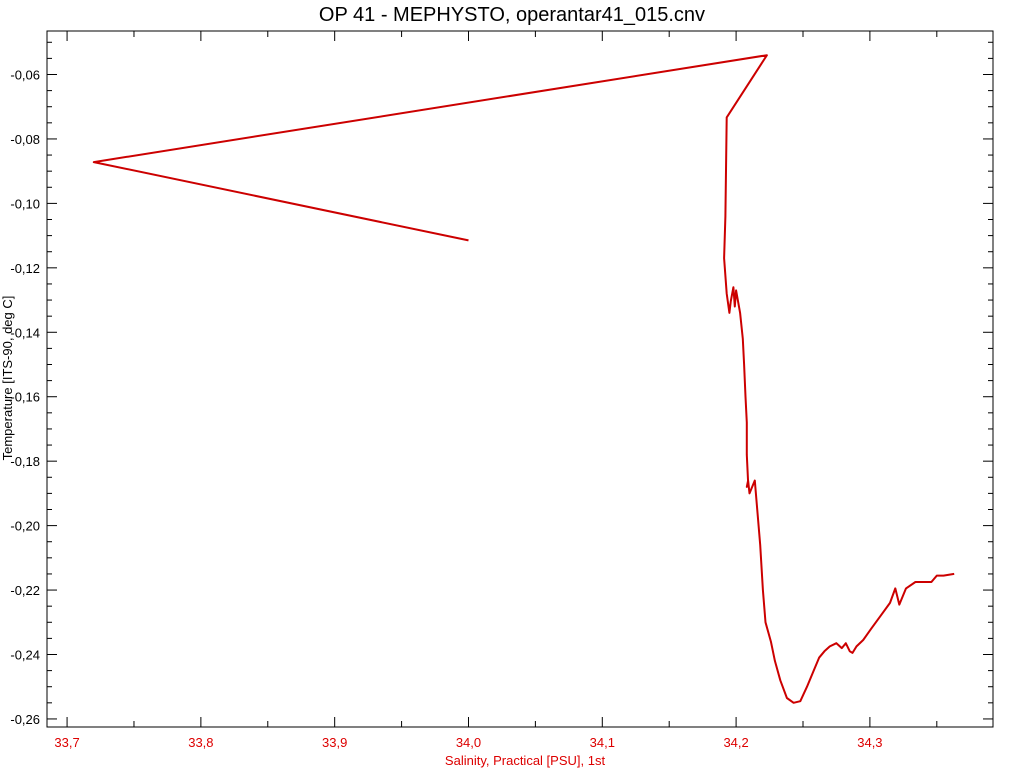 This screenshot has width=1024, height=768. What do you see at coordinates (735, 742) in the screenshot?
I see `x-tick-label: 34,2` at bounding box center [735, 742].